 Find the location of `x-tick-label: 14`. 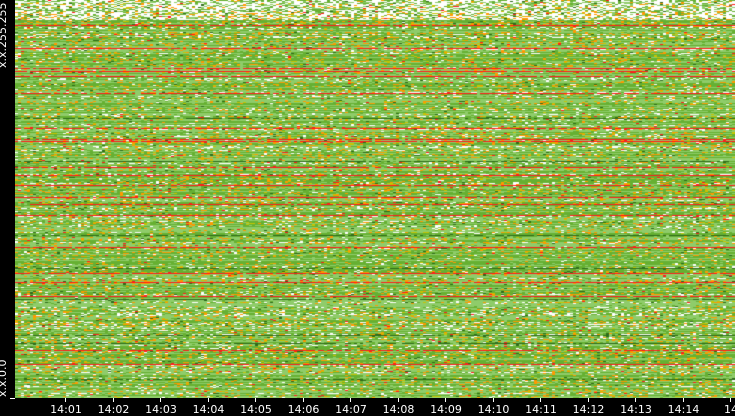

x-tick-label: 14 is located at coordinates (729, 409).